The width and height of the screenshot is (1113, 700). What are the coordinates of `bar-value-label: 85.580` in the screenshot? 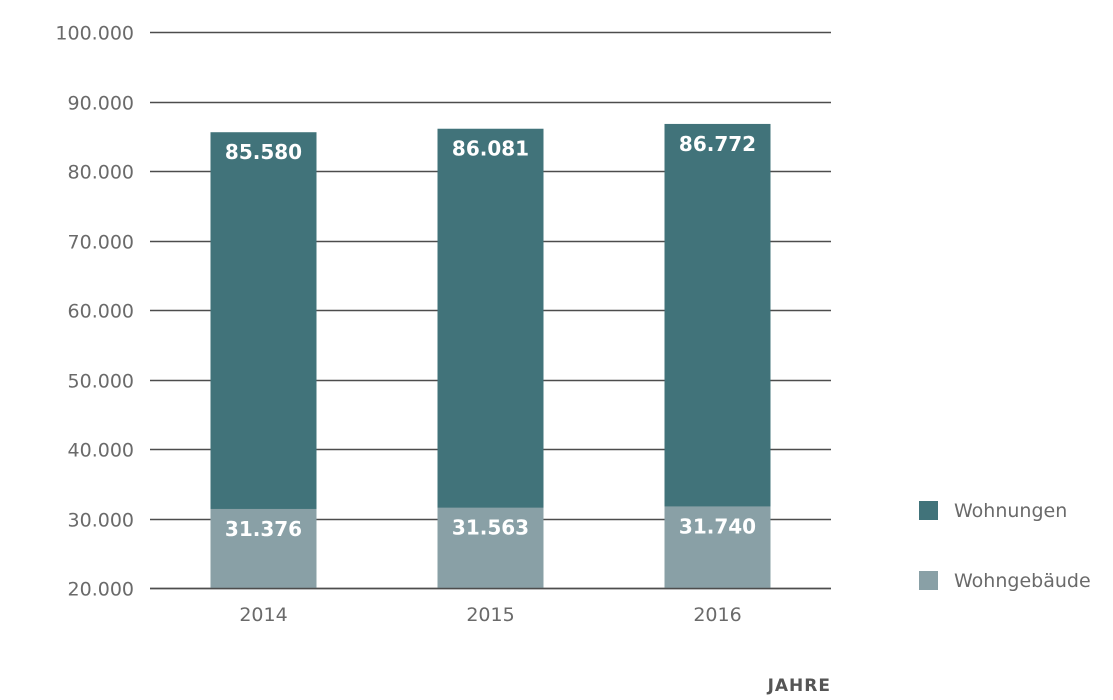 It's located at (263, 152).